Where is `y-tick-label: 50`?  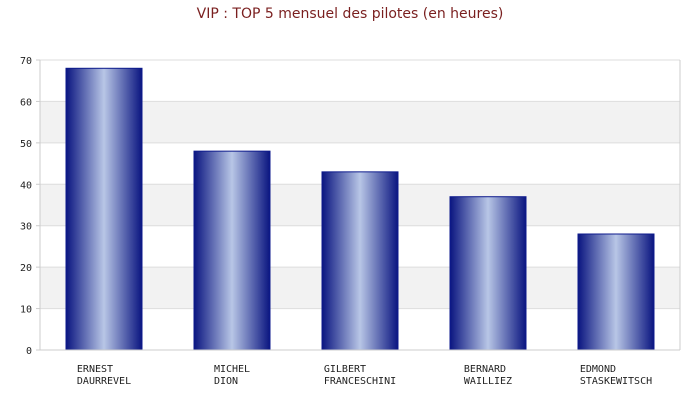
y-tick-label: 50 is located at coordinates (26, 144).